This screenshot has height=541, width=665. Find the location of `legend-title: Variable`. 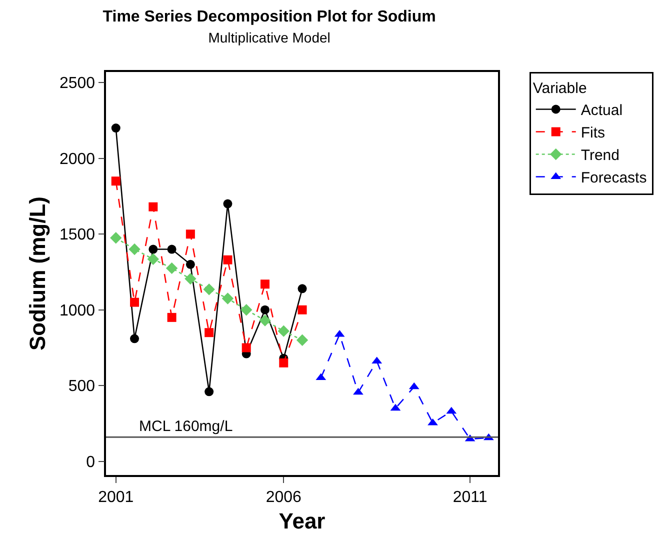

legend-title: Variable is located at coordinates (559, 88).